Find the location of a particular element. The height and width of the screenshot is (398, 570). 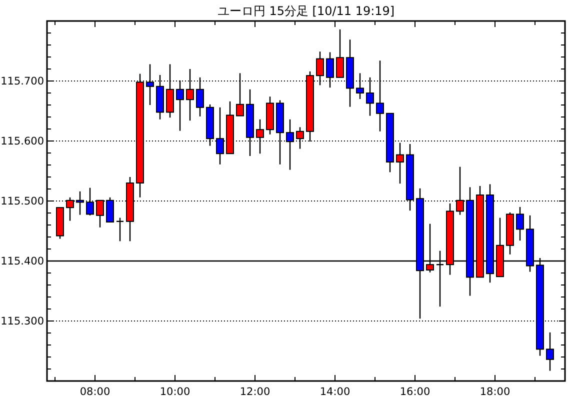

x-tick-label: 18:00 is located at coordinates (495, 392).